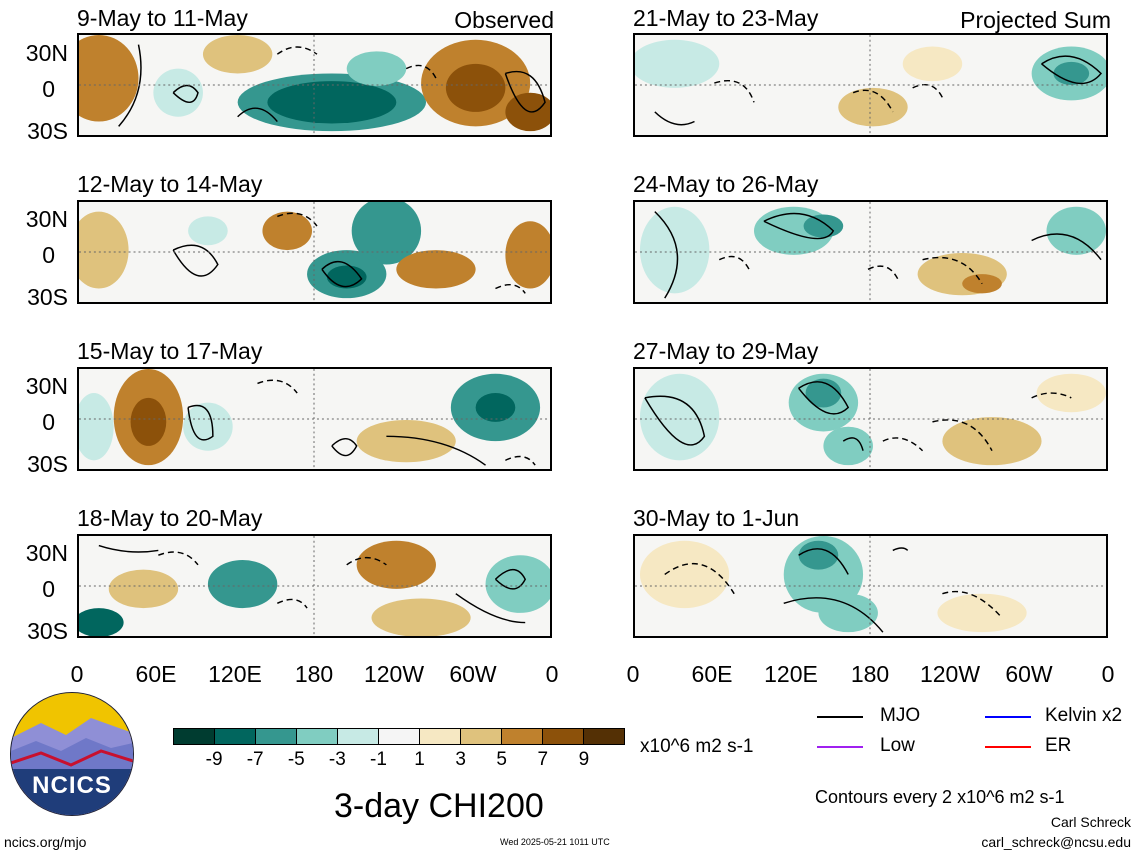  What do you see at coordinates (940, 797) in the screenshot?
I see `contours-note: Contours every 2 x10^6 m2 s-1` at bounding box center [940, 797].